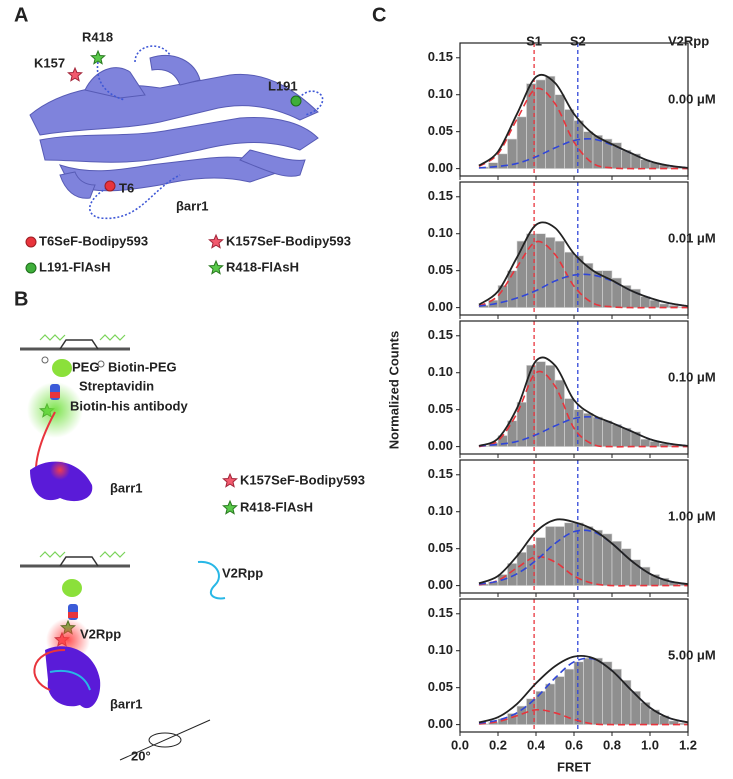  I want to click on x-axis-label: FRET, so click(574, 766).